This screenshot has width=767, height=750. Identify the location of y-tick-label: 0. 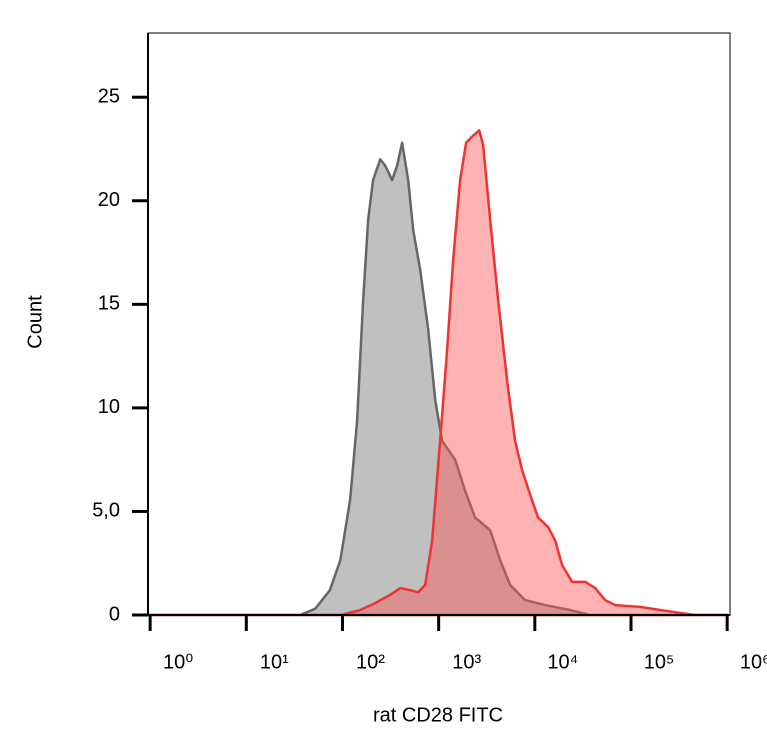
(114, 614).